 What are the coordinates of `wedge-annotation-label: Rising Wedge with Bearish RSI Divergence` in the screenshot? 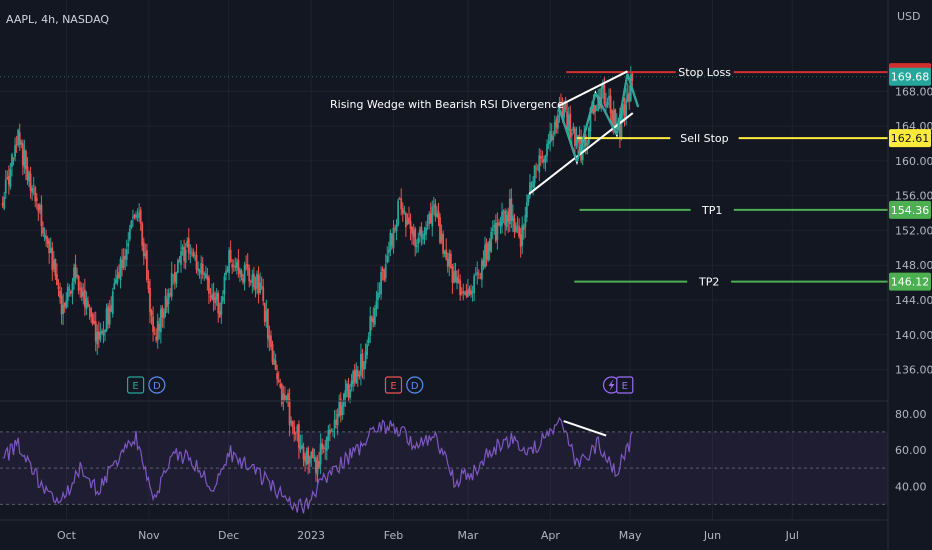 It's located at (447, 104).